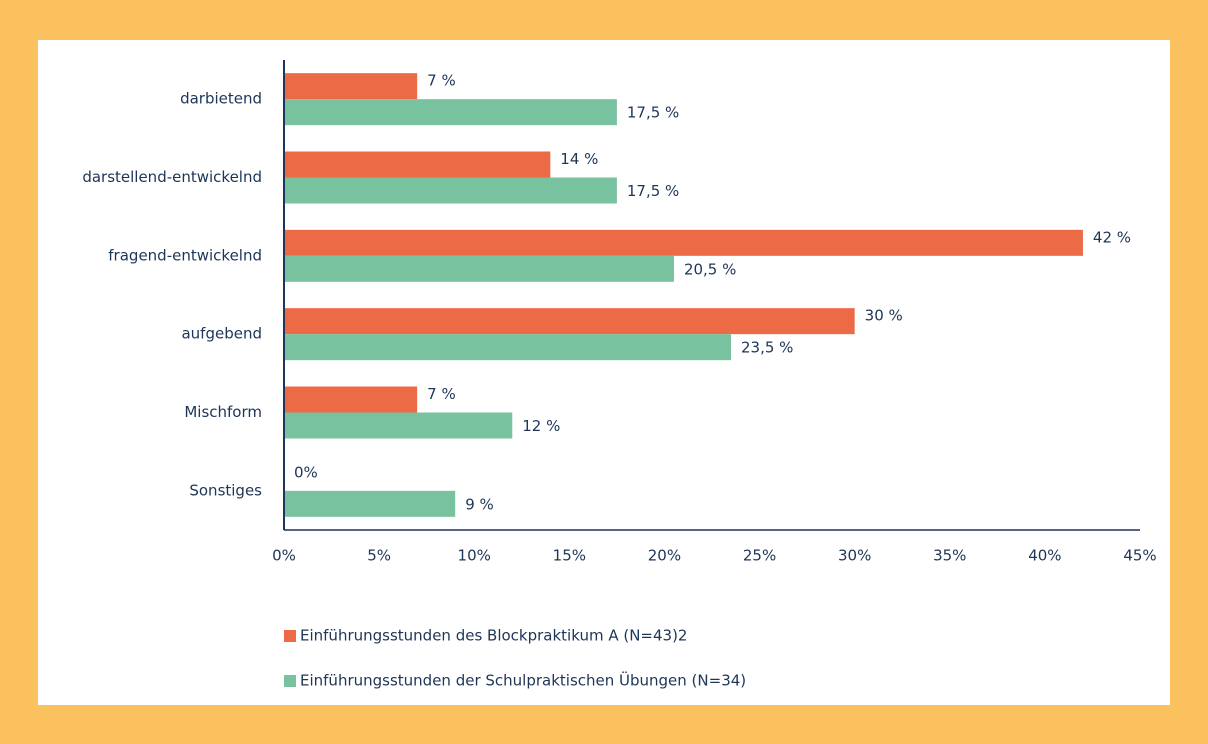 This screenshot has width=1208, height=744. Describe the element at coordinates (185, 255) in the screenshot. I see `y-tick-label: fragend-entwickelnd` at that location.